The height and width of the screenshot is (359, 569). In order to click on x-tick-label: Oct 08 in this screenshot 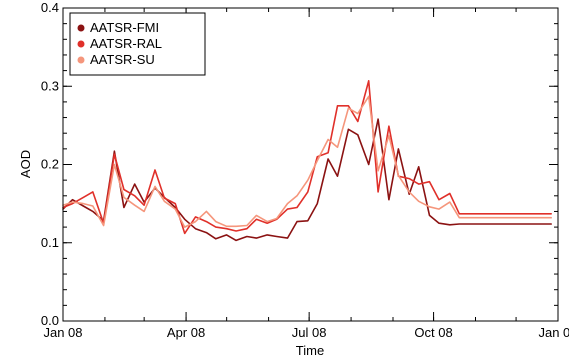, I will do `click(433, 332)`.